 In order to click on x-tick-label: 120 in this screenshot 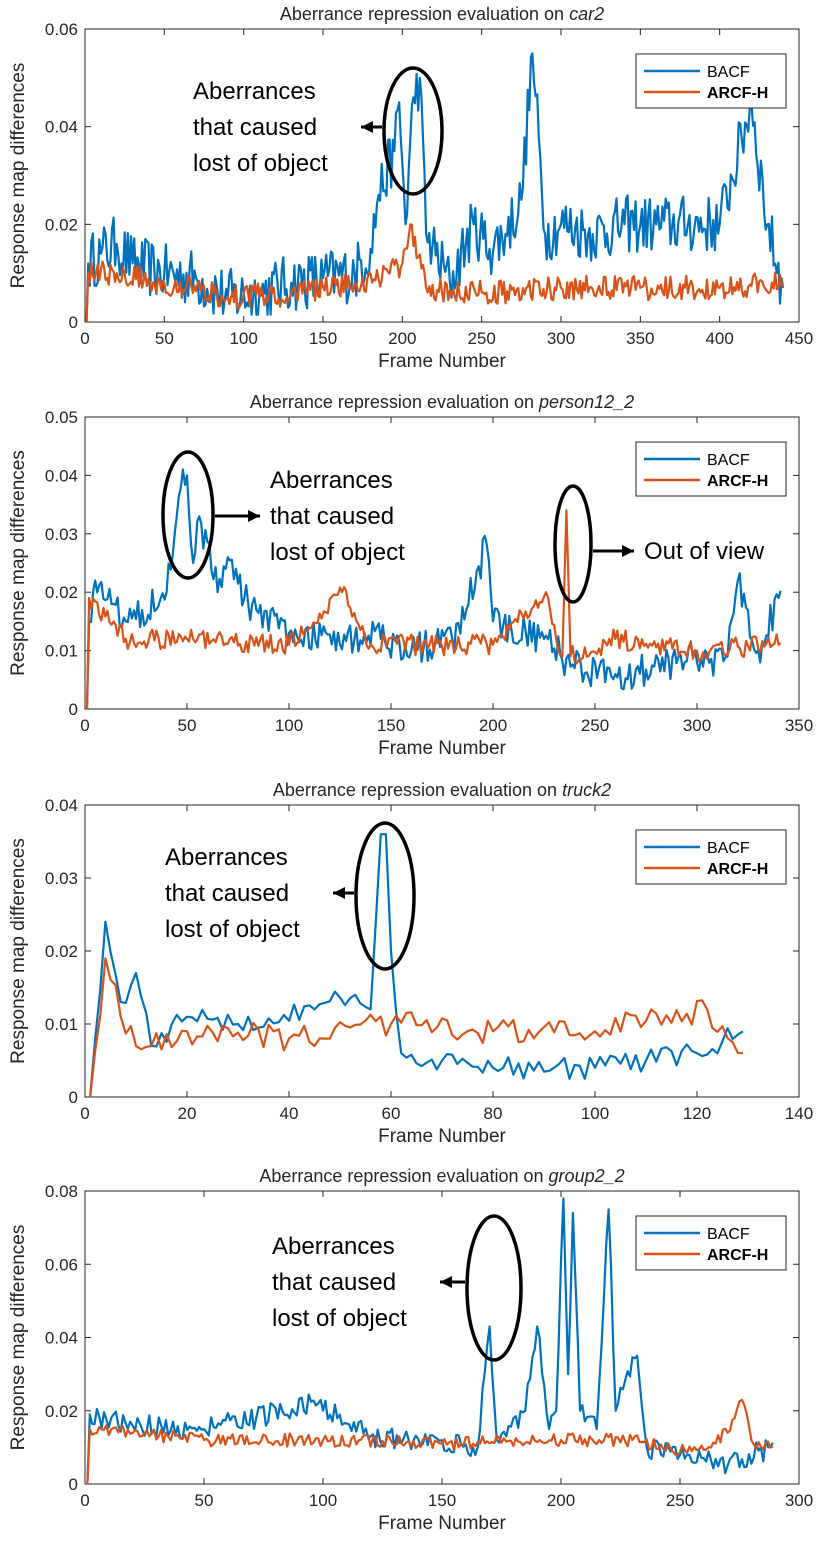, I will do `click(697, 1113)`.